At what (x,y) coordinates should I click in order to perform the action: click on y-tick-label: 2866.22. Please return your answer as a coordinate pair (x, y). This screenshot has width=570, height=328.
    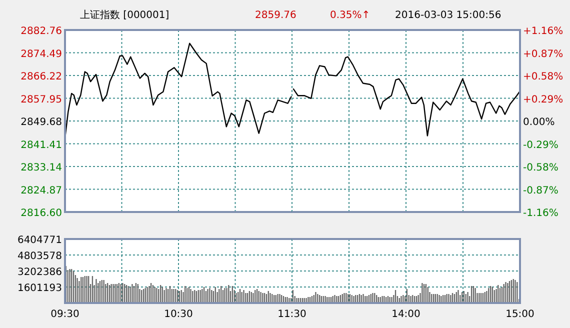
    Looking at the image, I should click on (41, 77).